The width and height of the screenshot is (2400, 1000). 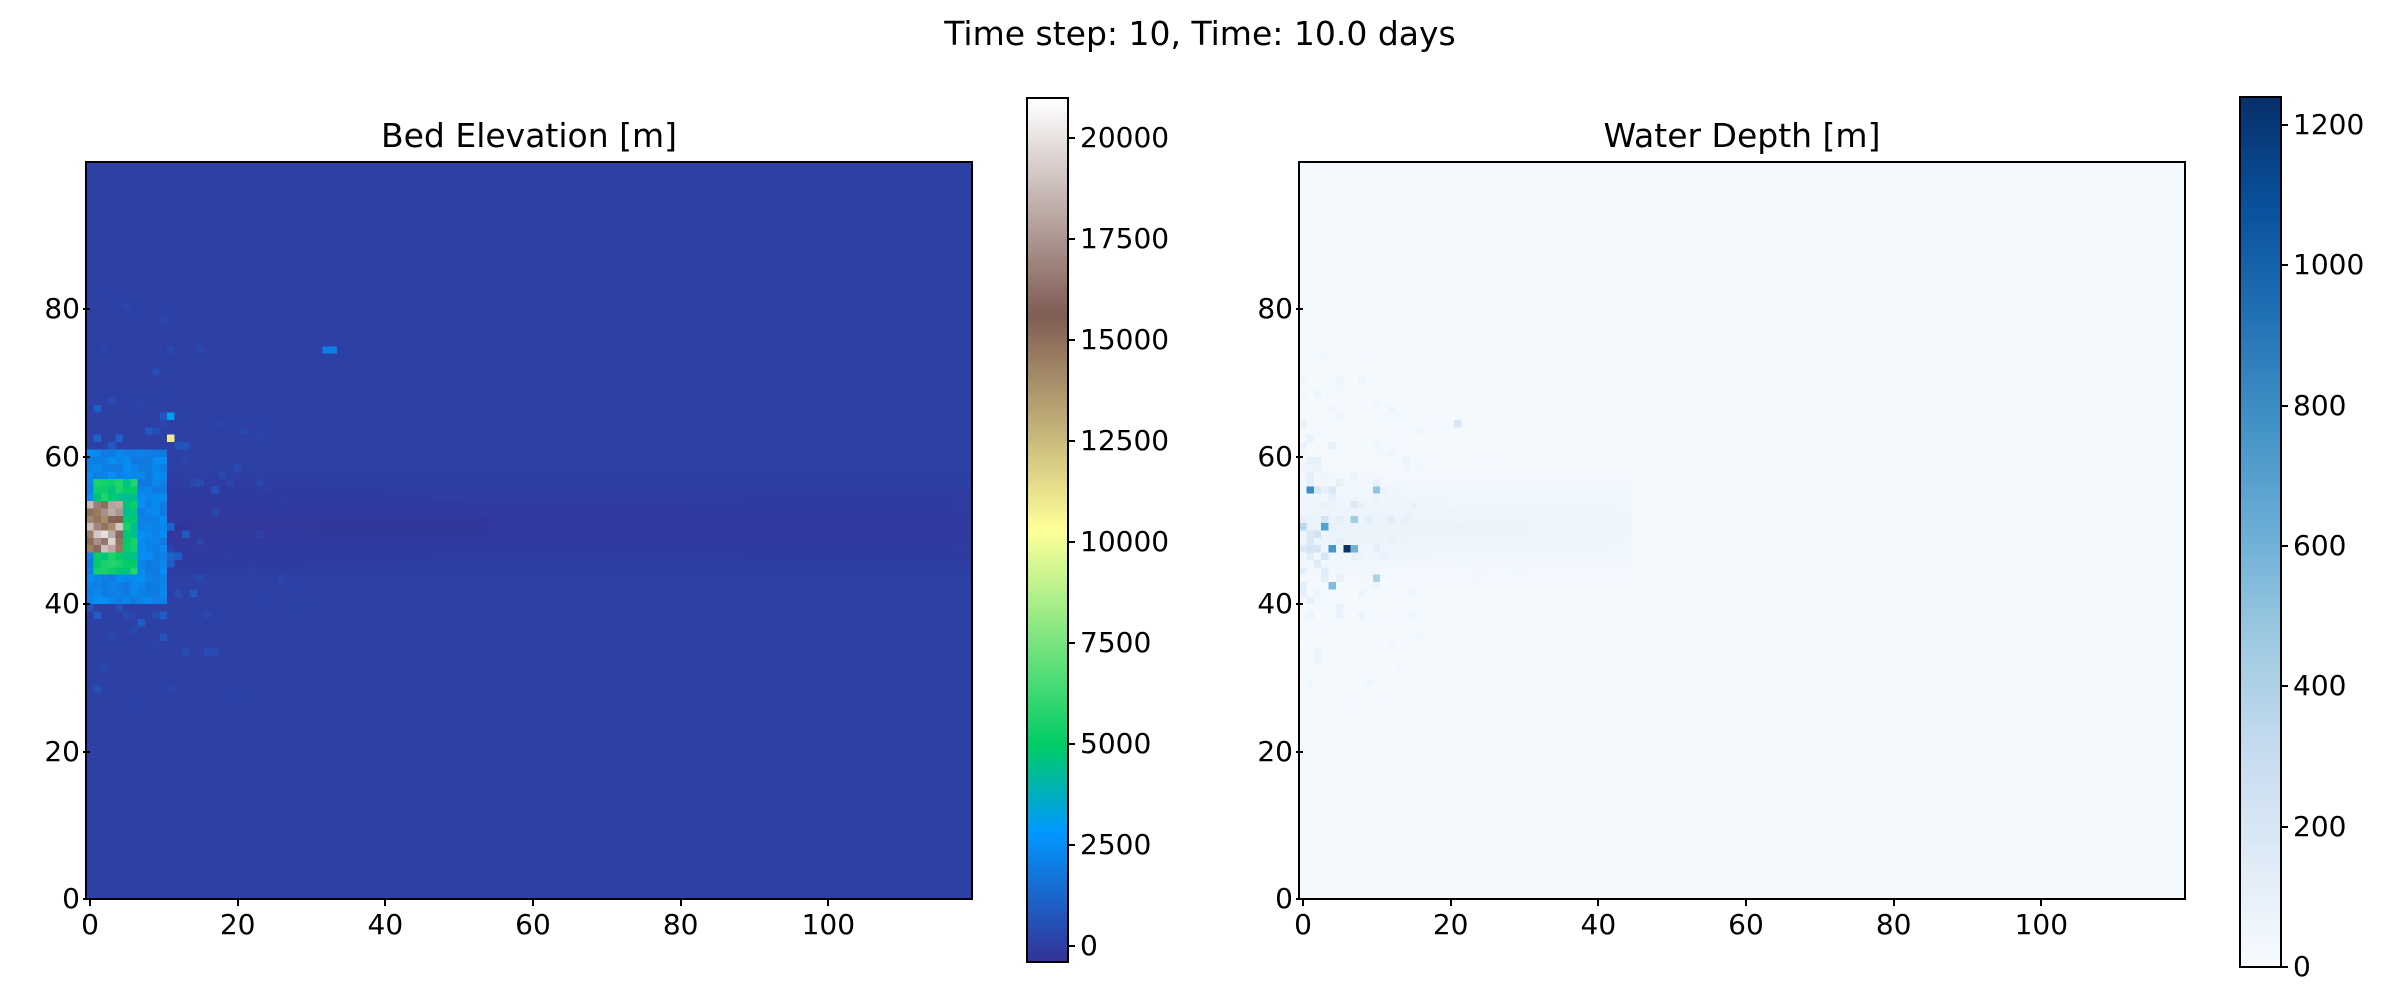 I want to click on water-ytick-label: 0, so click(x=1284, y=898).